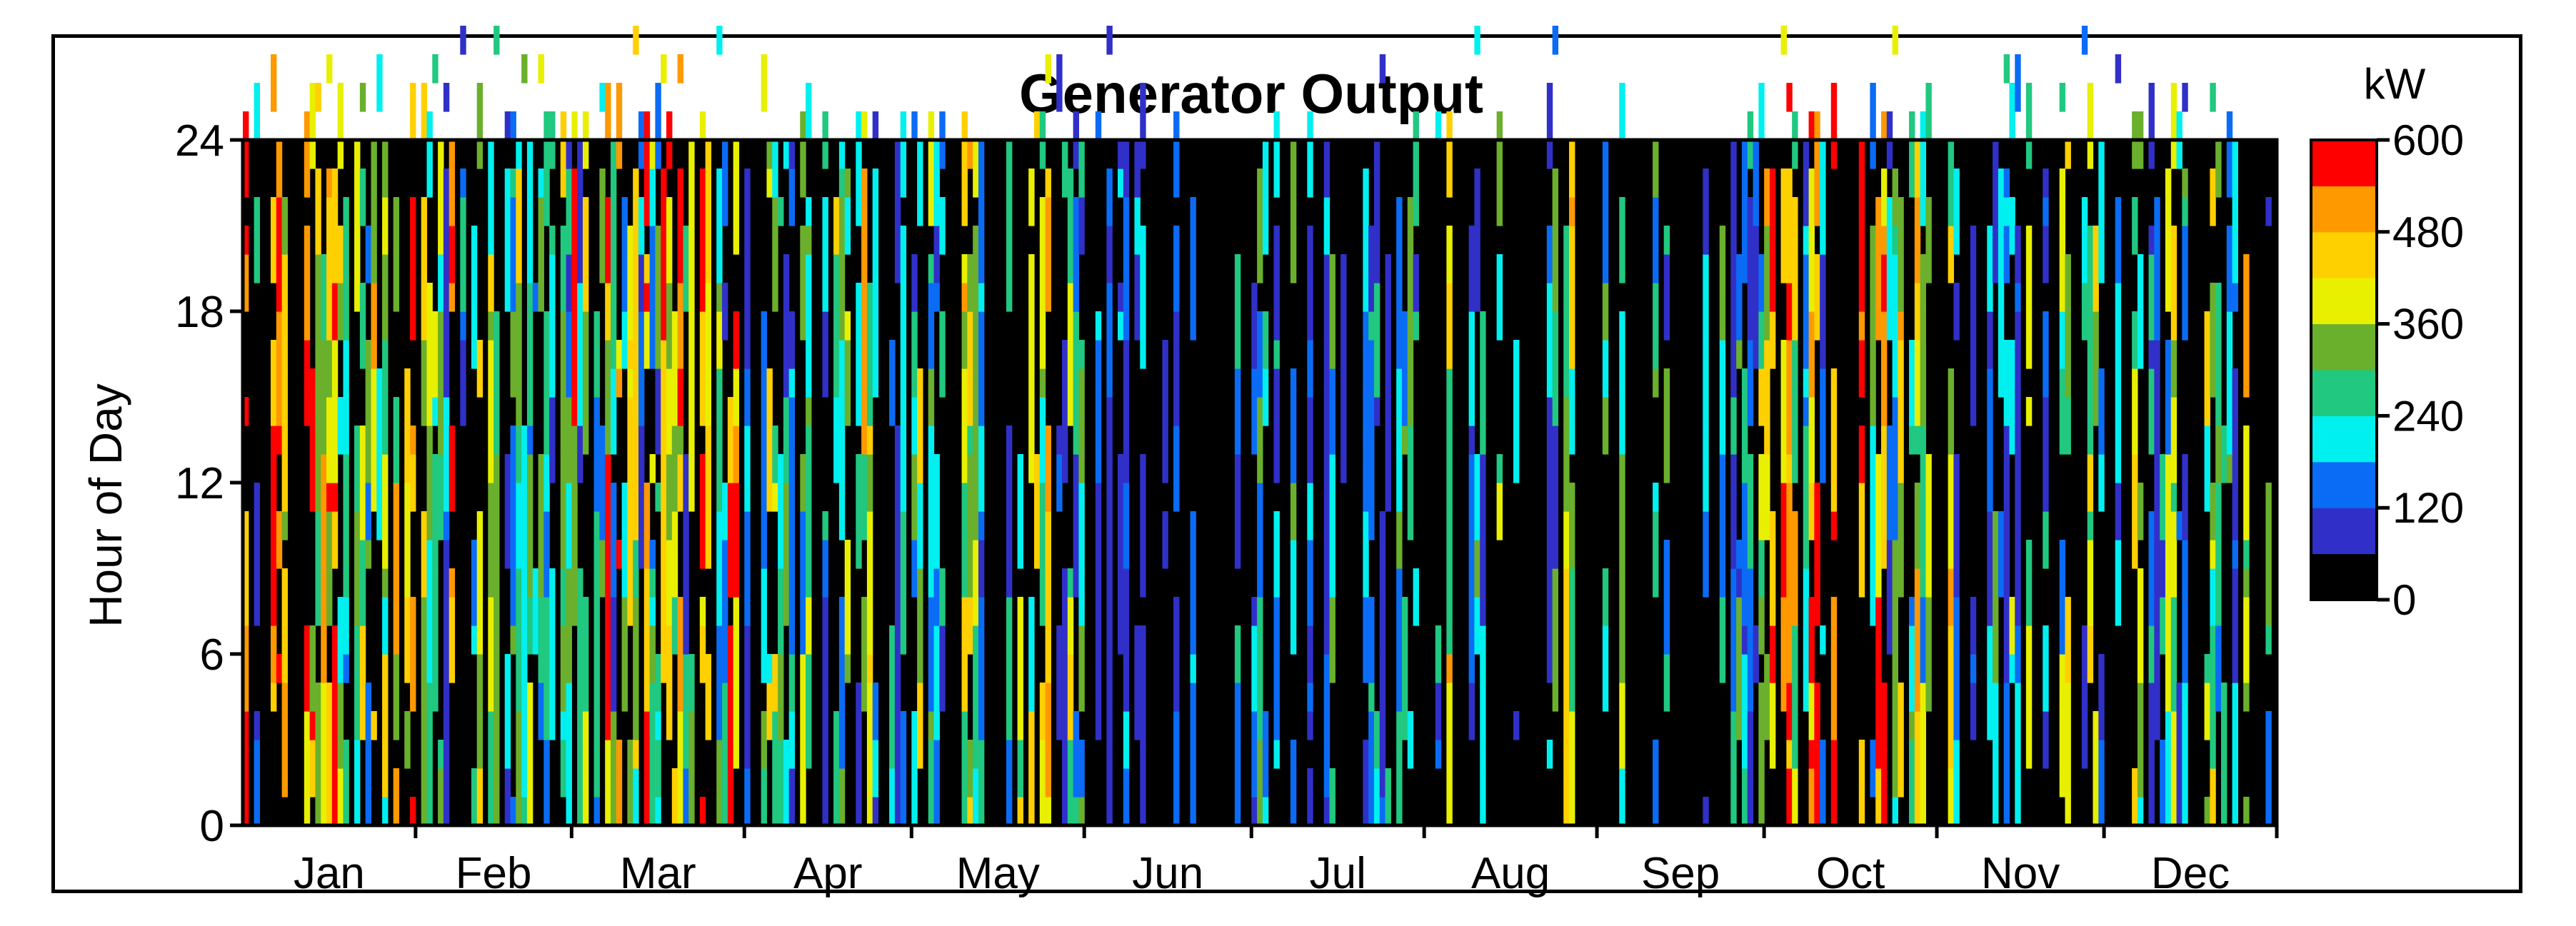  What do you see at coordinates (2344, 370) in the screenshot?
I see `colorbar-border` at bounding box center [2344, 370].